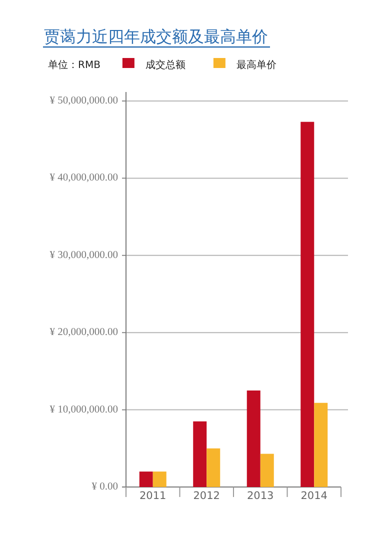  What do you see at coordinates (260, 496) in the screenshot?
I see `x-tick-label: 2013` at bounding box center [260, 496].